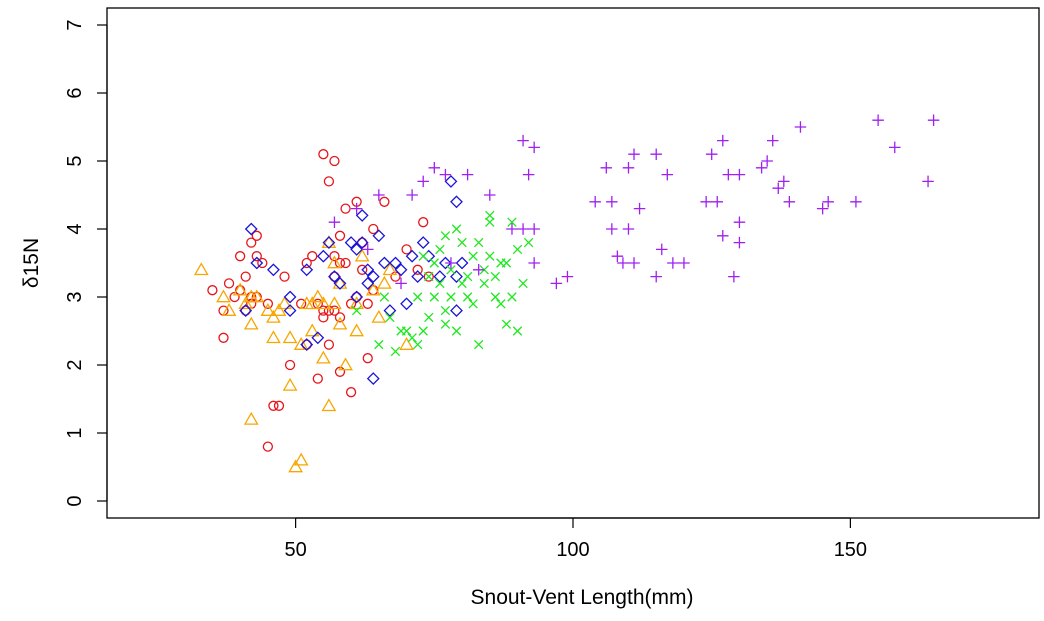 This screenshot has width=1044, height=621. What do you see at coordinates (75, 92) in the screenshot?
I see `y-tick-label: 6` at bounding box center [75, 92].